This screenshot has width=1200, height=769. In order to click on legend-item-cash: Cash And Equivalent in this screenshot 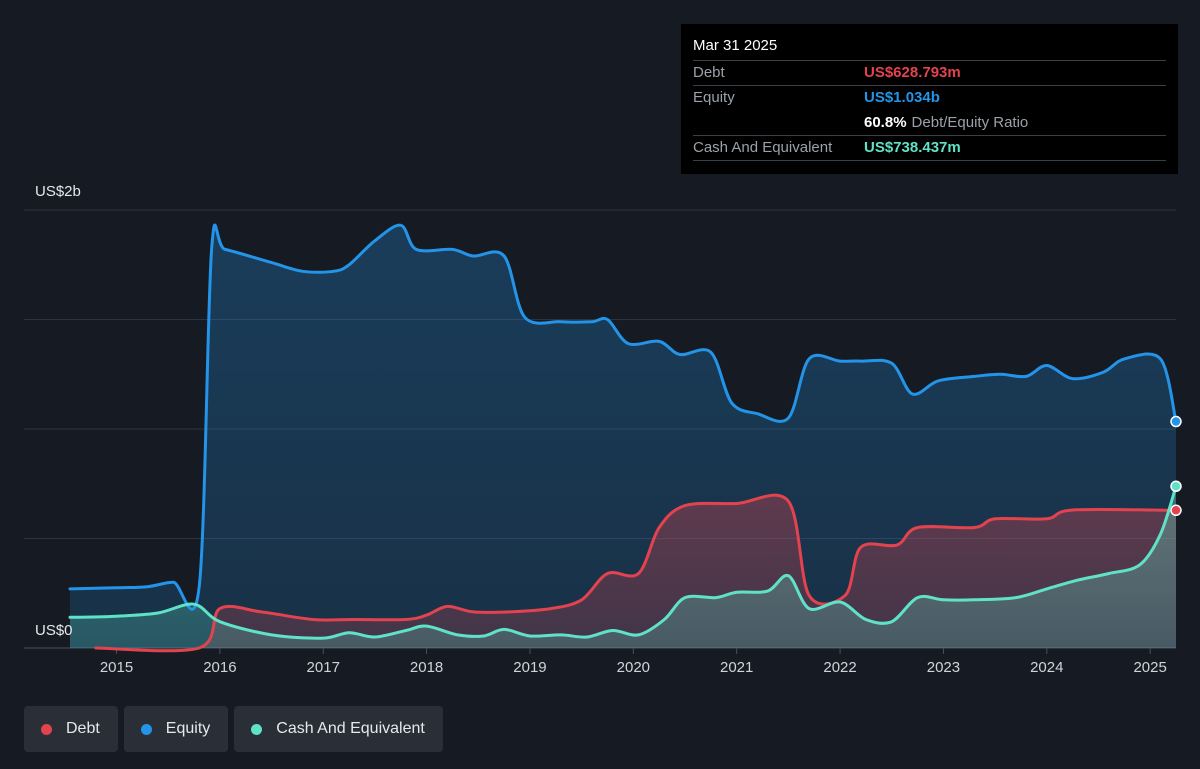, I will do `click(338, 729)`.